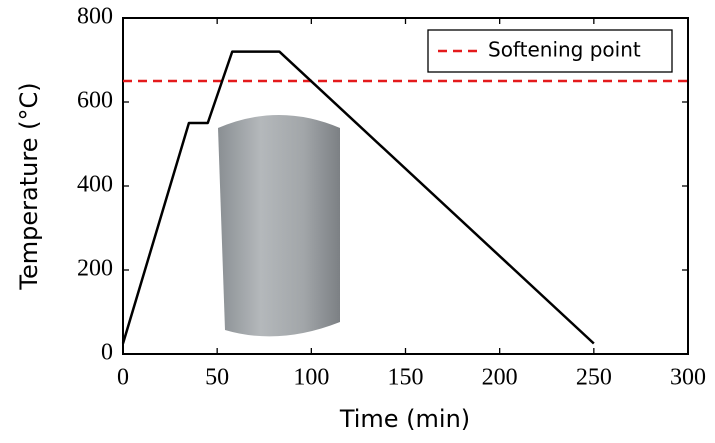  Describe the element at coordinates (107, 353) in the screenshot. I see `y-tick-label: 0` at that location.